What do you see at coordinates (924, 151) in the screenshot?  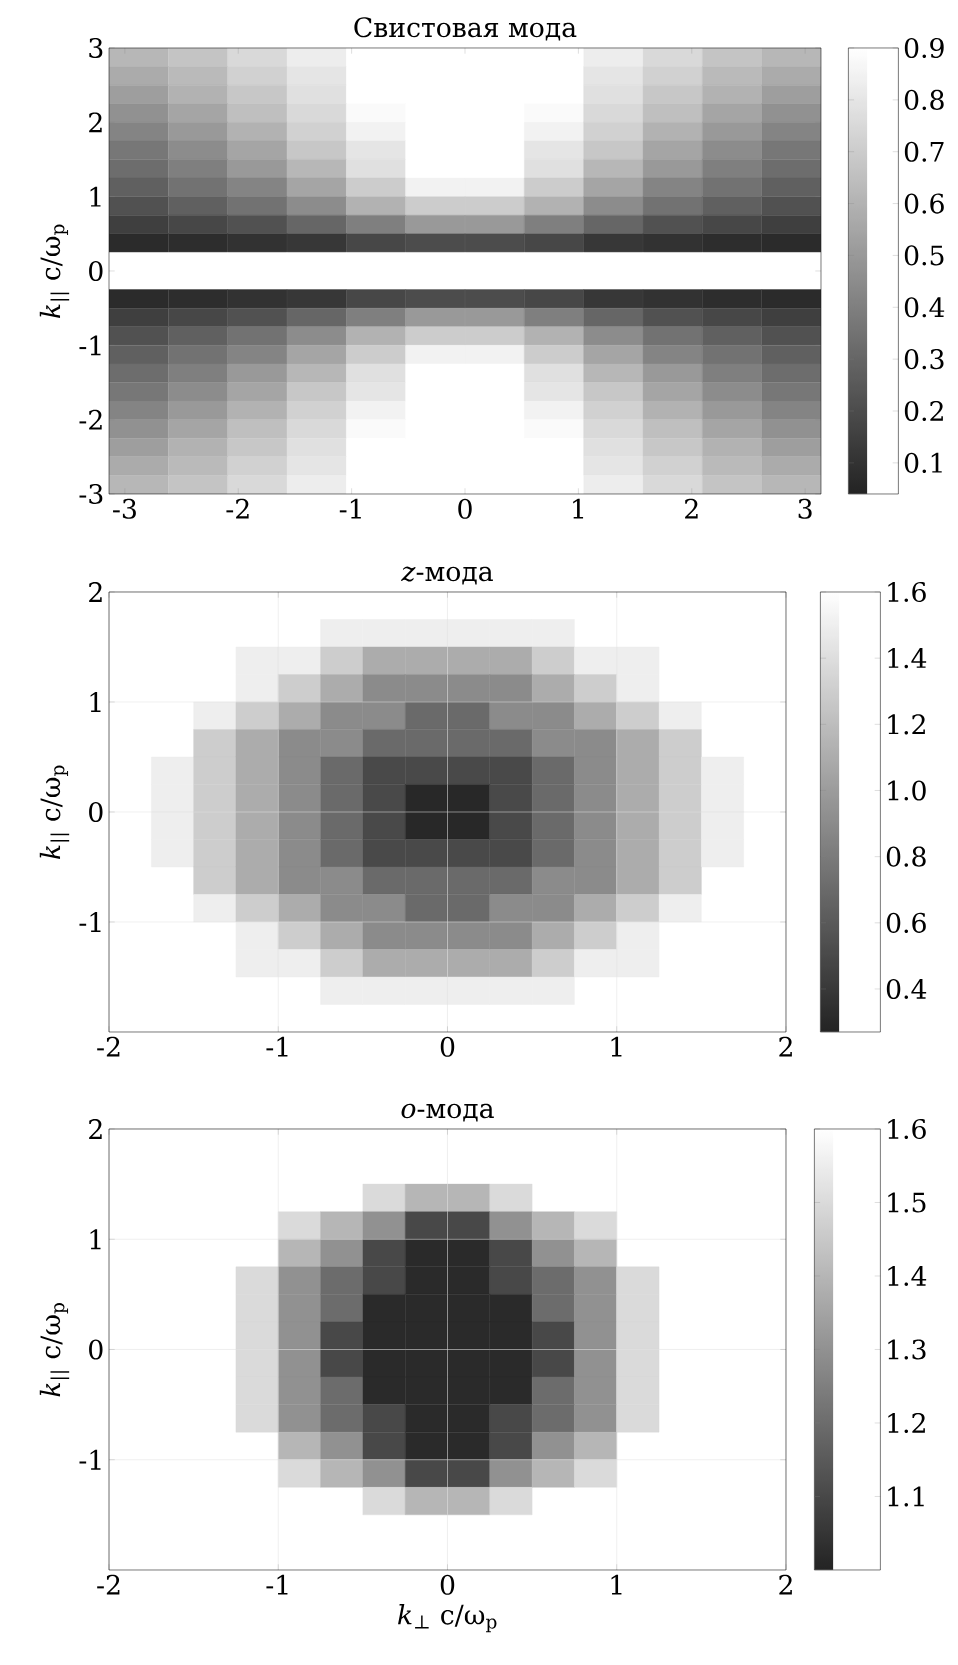 I see `color-bar-label: 0.7` at bounding box center [924, 151].